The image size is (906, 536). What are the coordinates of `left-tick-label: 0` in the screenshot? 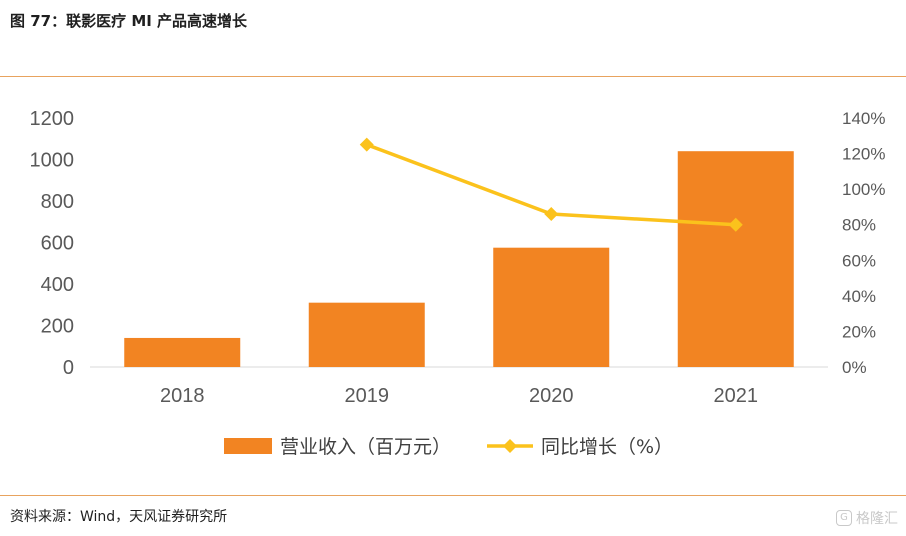 It's located at (68, 368).